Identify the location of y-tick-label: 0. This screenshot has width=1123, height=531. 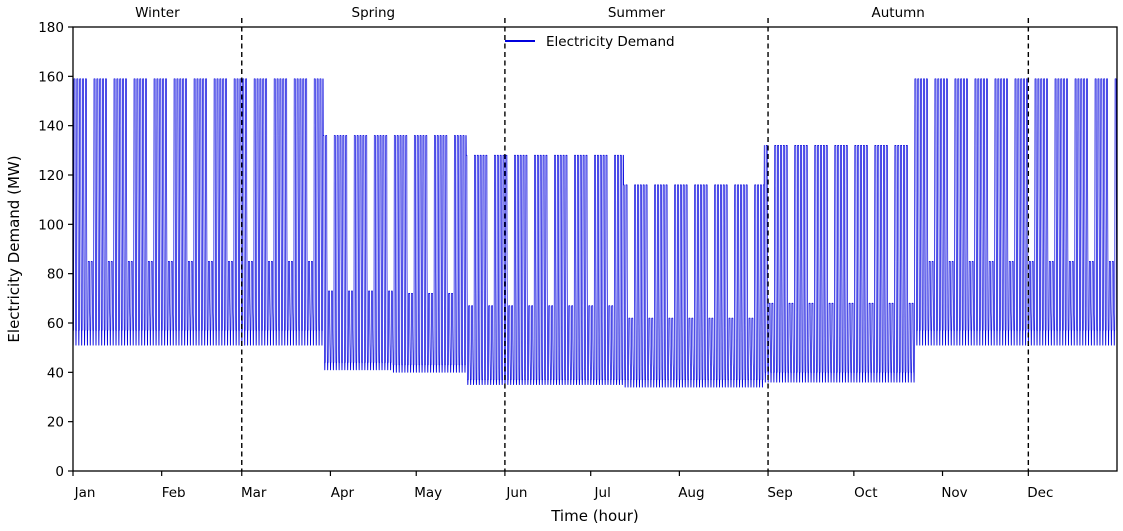
(59, 472).